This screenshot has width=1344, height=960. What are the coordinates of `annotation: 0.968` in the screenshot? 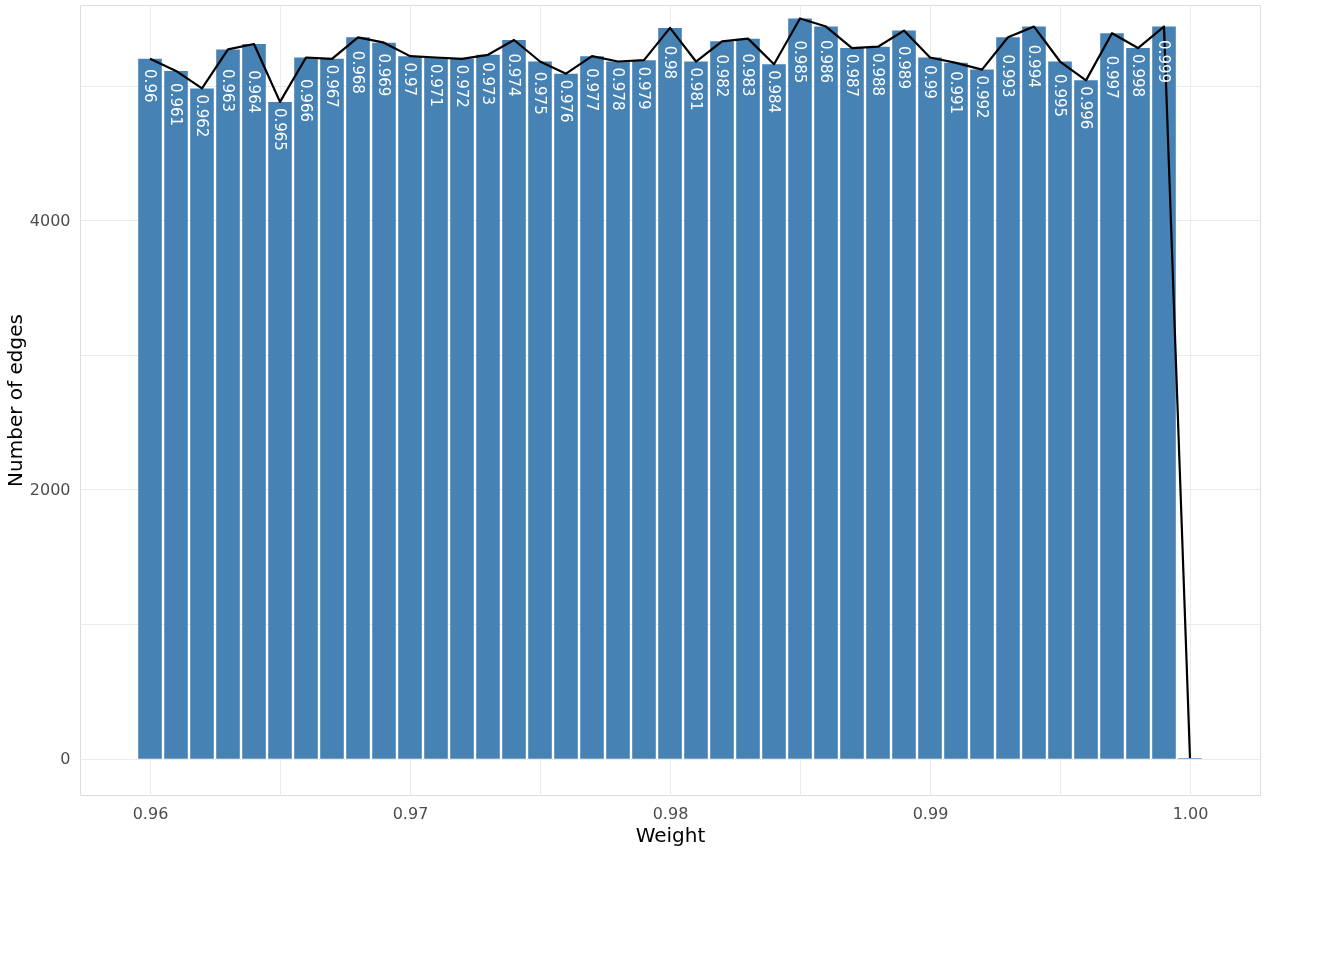 It's located at (358, 72).